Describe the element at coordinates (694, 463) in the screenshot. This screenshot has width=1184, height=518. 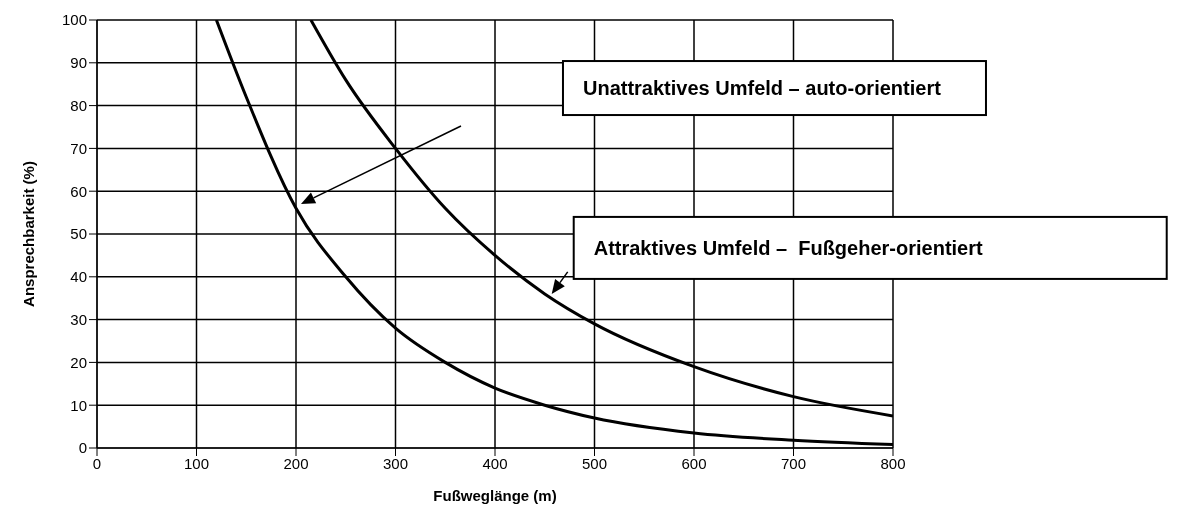
I see `x-tick-label: 600` at that location.